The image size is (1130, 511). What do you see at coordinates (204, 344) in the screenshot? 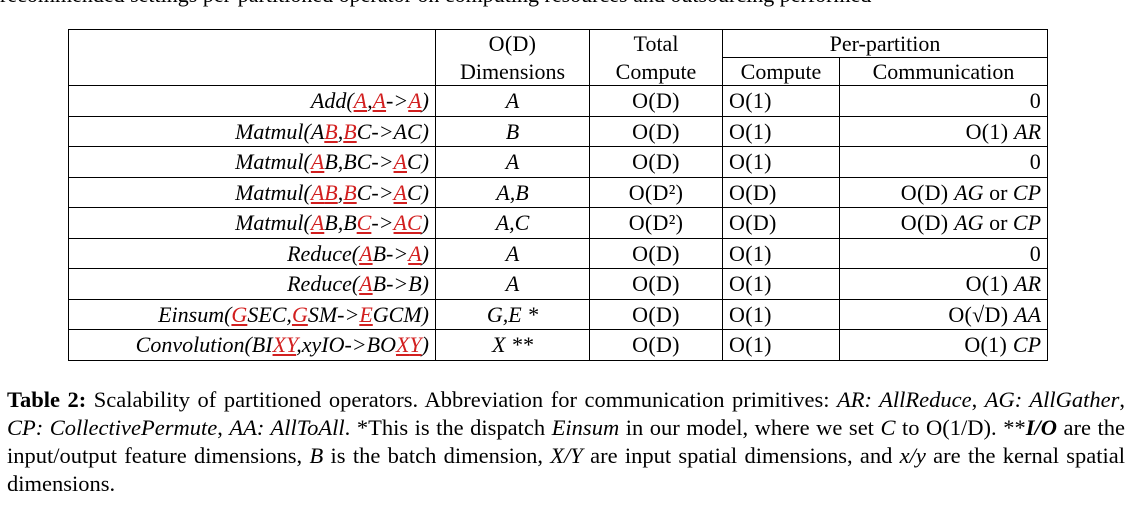
I see `operator-text: Convolution(BI` at bounding box center [204, 344].